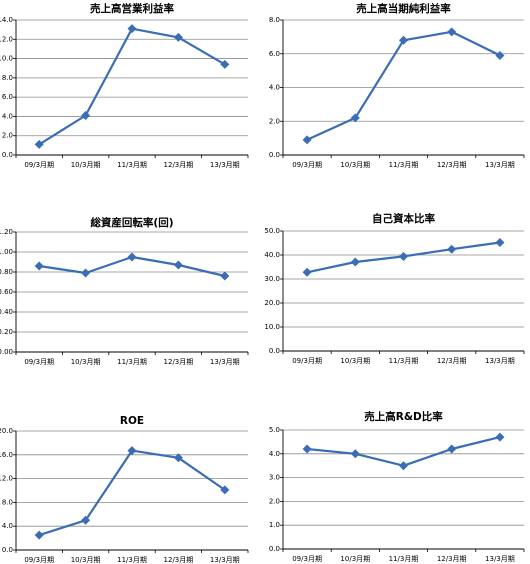 The height and width of the screenshot is (564, 530). What do you see at coordinates (403, 8) in the screenshot?
I see `chart-title: 売上高当期純利益率` at bounding box center [403, 8].